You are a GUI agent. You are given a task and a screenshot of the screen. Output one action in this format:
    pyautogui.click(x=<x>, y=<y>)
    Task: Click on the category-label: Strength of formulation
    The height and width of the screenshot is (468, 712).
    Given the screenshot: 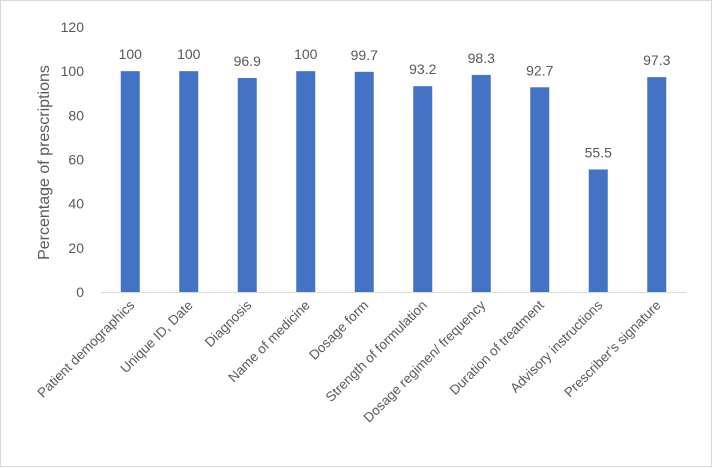 What is the action you would take?
    pyautogui.click(x=376, y=351)
    